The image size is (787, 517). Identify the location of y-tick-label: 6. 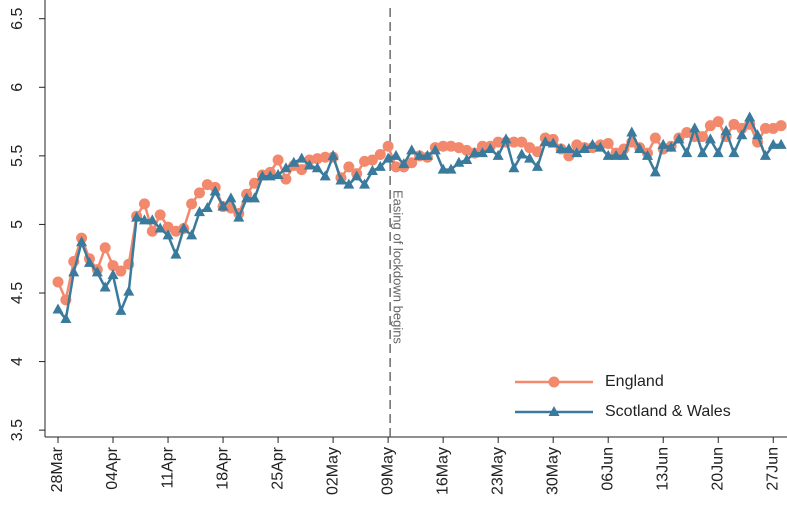
(17, 87).